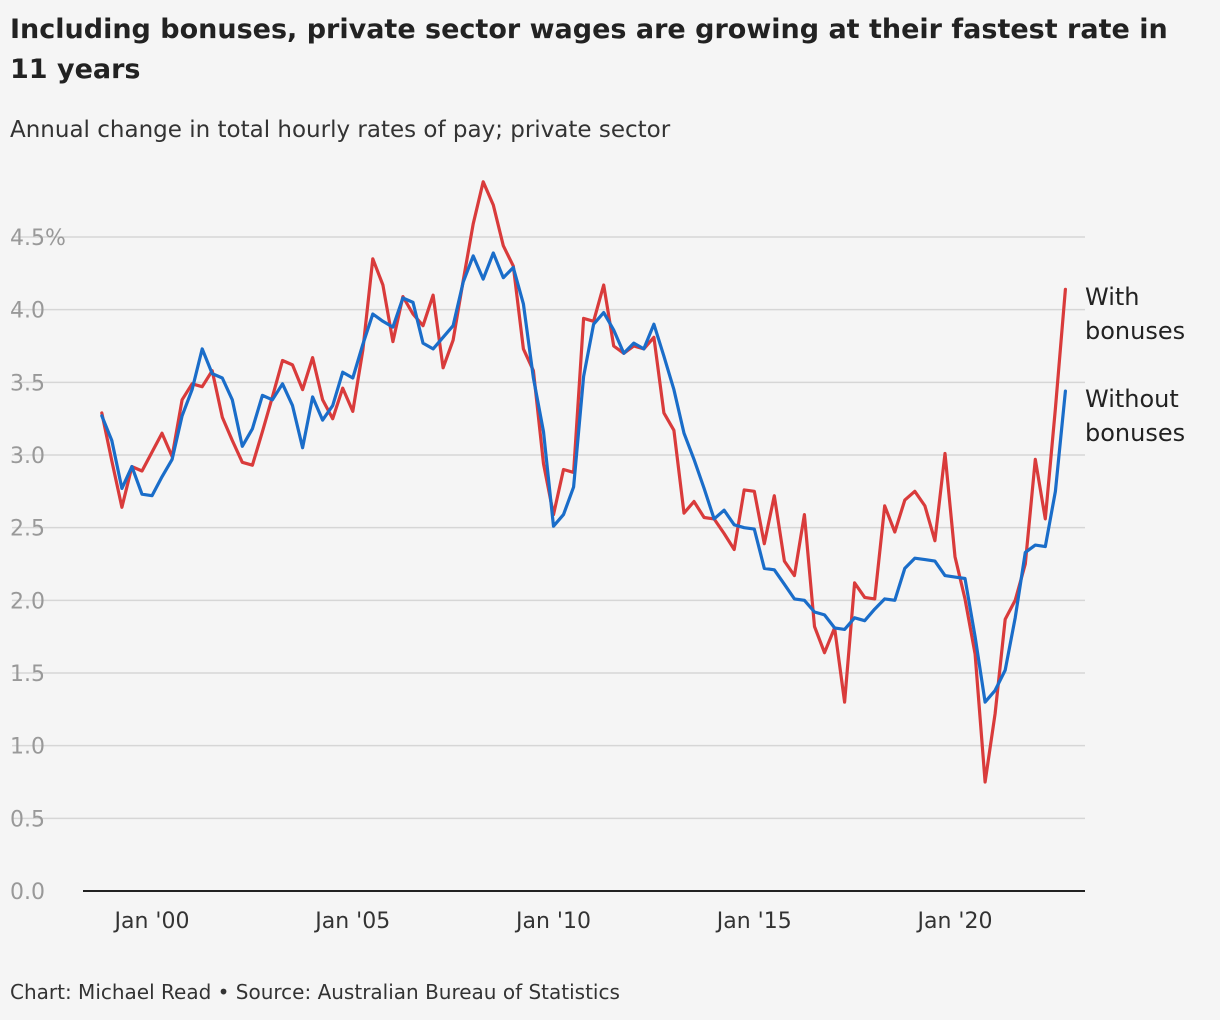 This screenshot has width=1220, height=1020. What do you see at coordinates (27, 383) in the screenshot?
I see `y-tick-label: 3.5` at bounding box center [27, 383].